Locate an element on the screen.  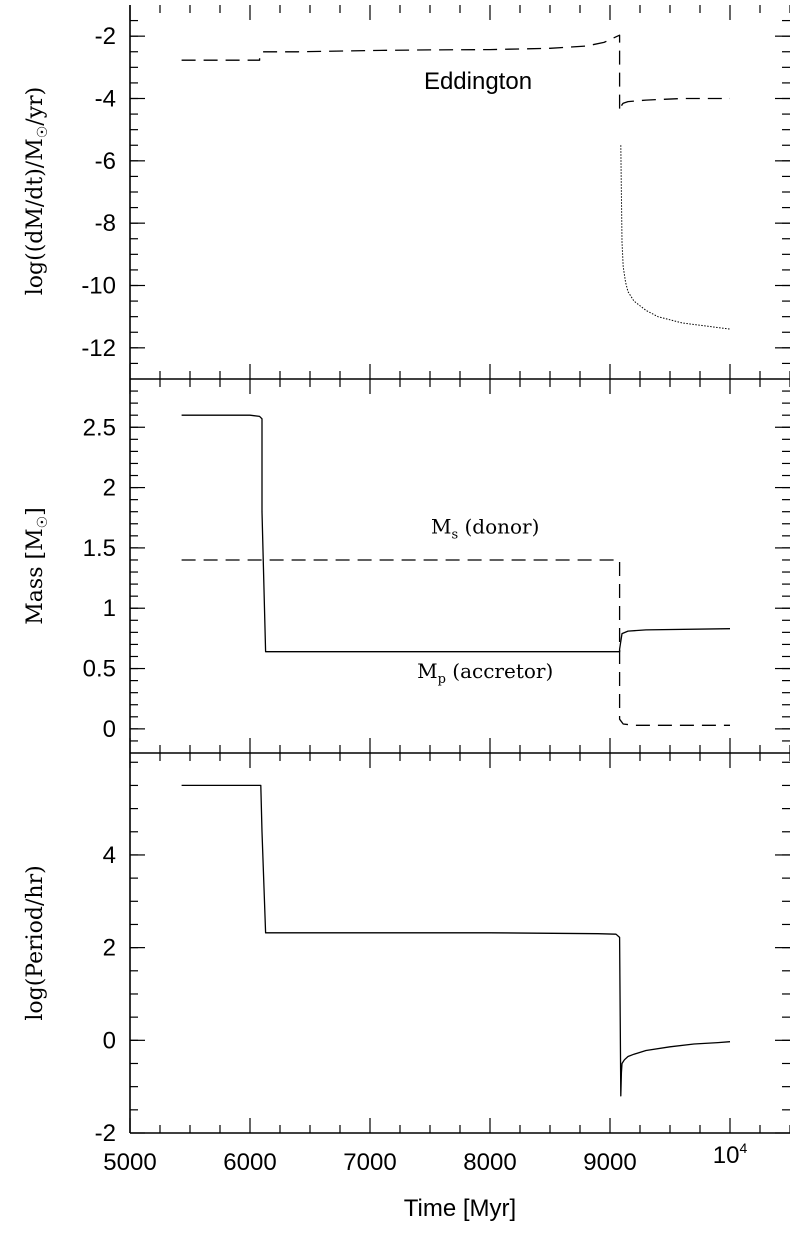
y-tick-label: -12 is located at coordinates (98, 348).